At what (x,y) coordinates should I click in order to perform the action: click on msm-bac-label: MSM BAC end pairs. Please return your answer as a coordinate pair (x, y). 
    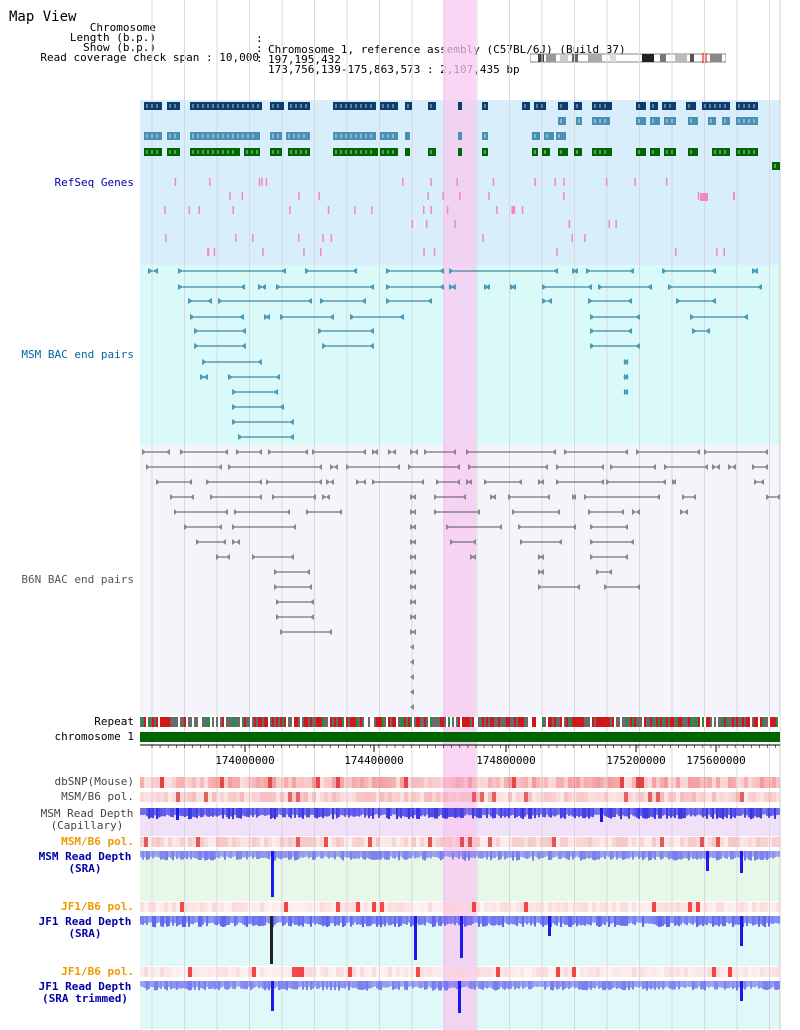
    Looking at the image, I should click on (77, 354).